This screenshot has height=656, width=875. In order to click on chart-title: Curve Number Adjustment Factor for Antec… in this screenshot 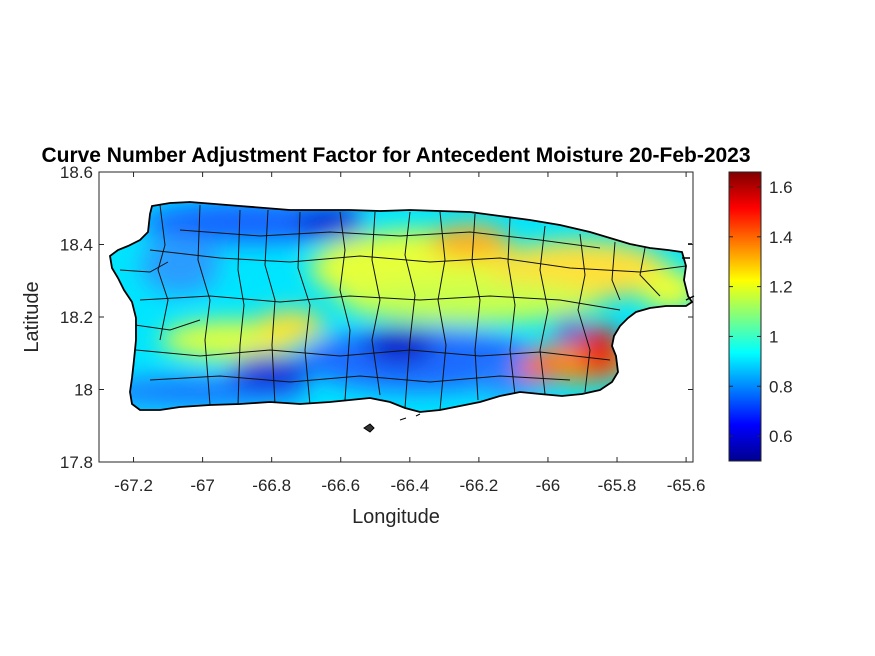, I will do `click(395, 155)`.